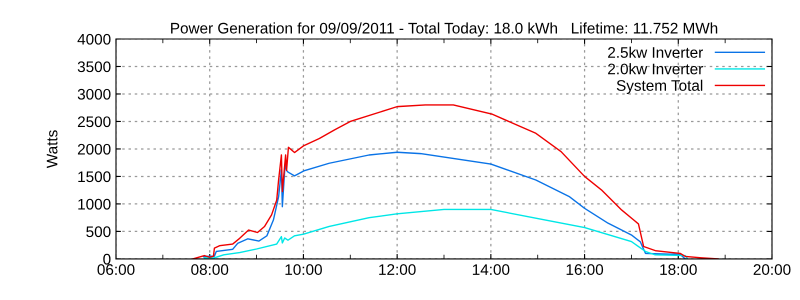  Describe the element at coordinates (94, 176) in the screenshot. I see `y-tick-label: 1500` at that location.